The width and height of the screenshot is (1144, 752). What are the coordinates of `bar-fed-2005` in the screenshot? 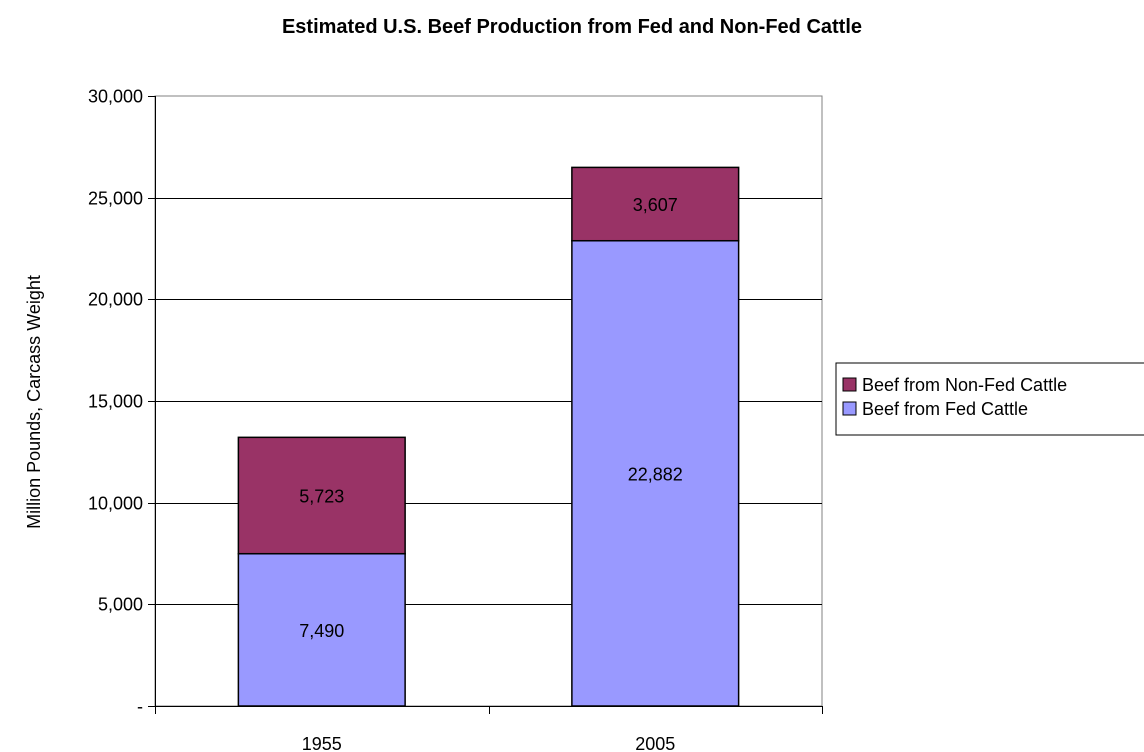 It's located at (655, 473).